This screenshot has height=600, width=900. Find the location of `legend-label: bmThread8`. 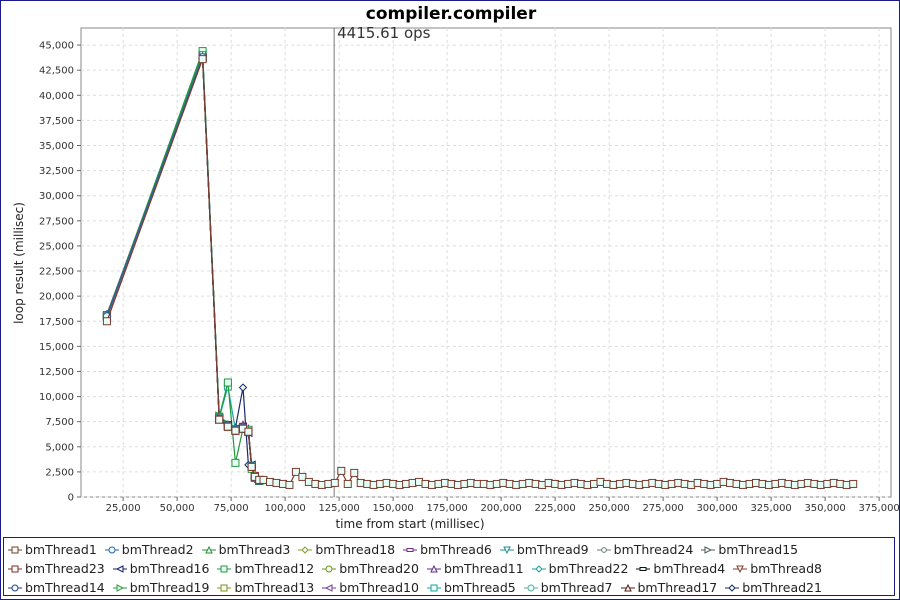

legend-label: bmThread8 is located at coordinates (786, 568).